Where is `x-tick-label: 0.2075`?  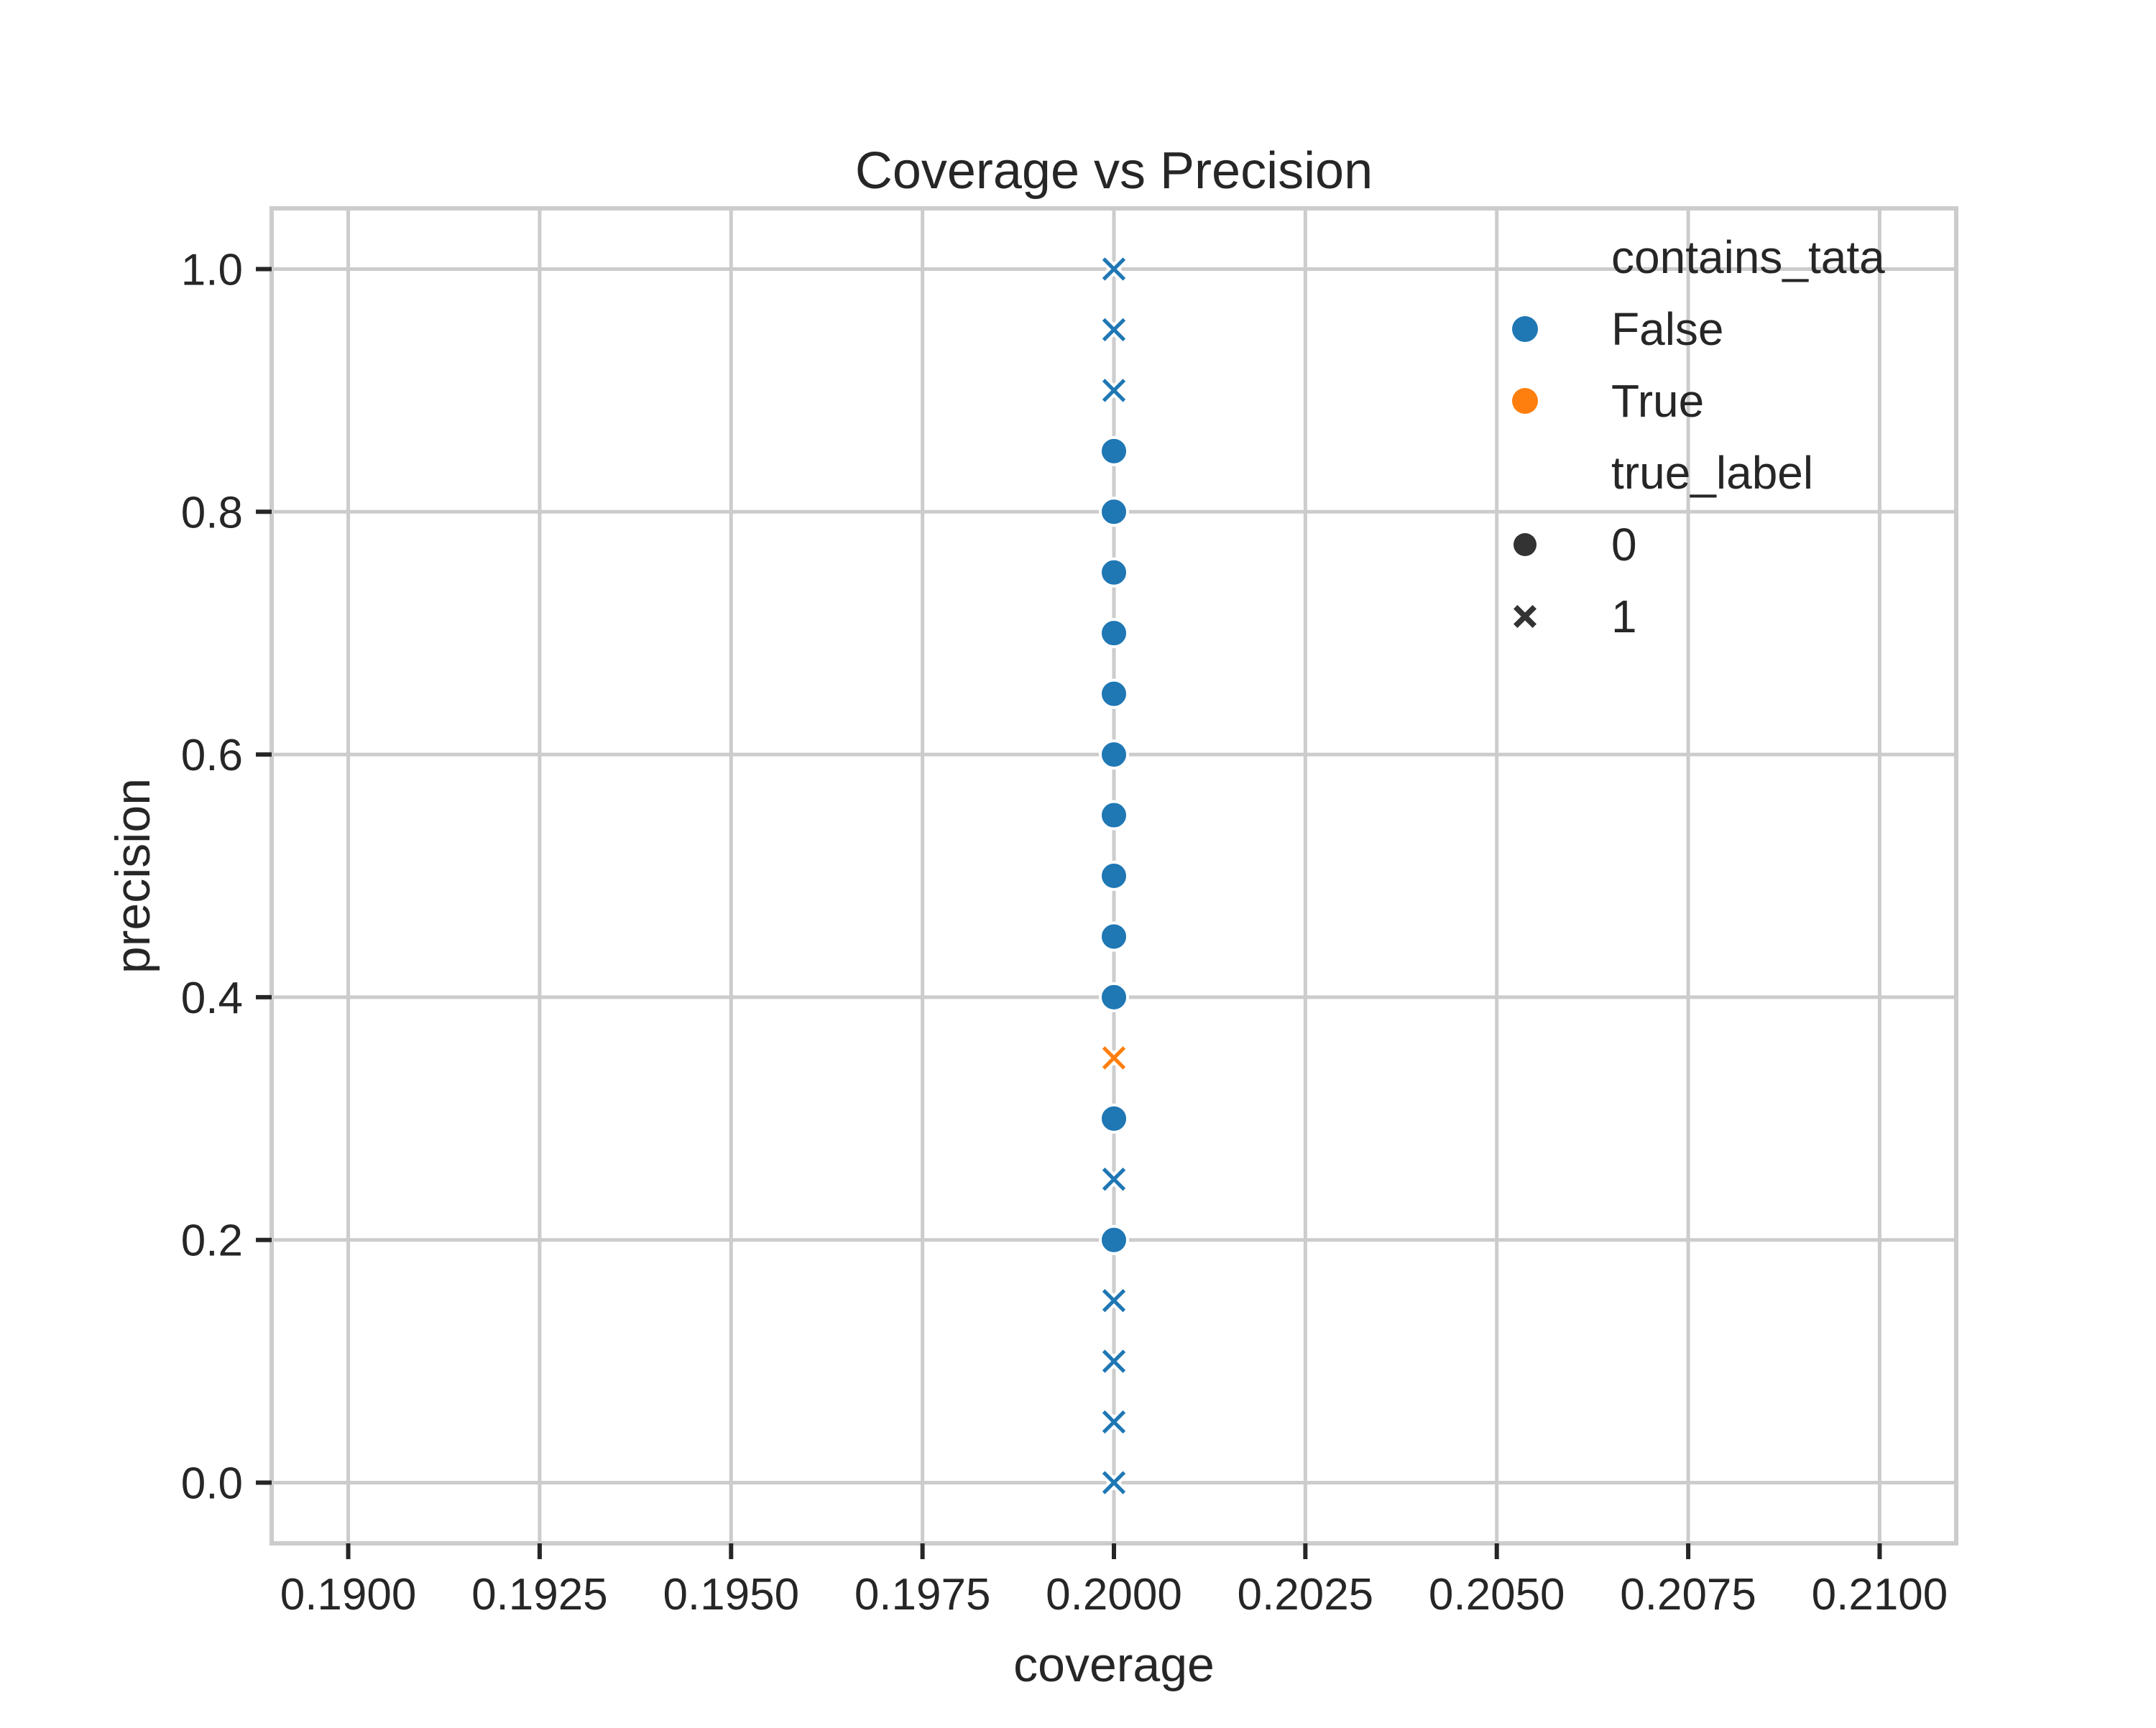
x-tick-label: 0.2075 is located at coordinates (1688, 1595).